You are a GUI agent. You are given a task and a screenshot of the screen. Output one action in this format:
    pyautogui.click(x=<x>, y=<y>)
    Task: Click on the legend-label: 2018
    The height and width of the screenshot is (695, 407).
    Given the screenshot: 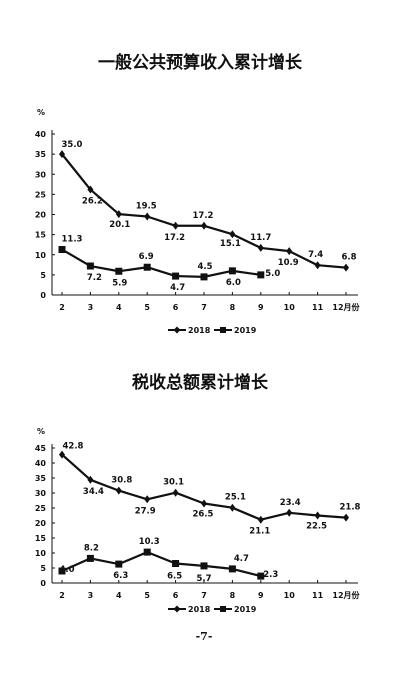 What is the action you would take?
    pyautogui.click(x=199, y=609)
    